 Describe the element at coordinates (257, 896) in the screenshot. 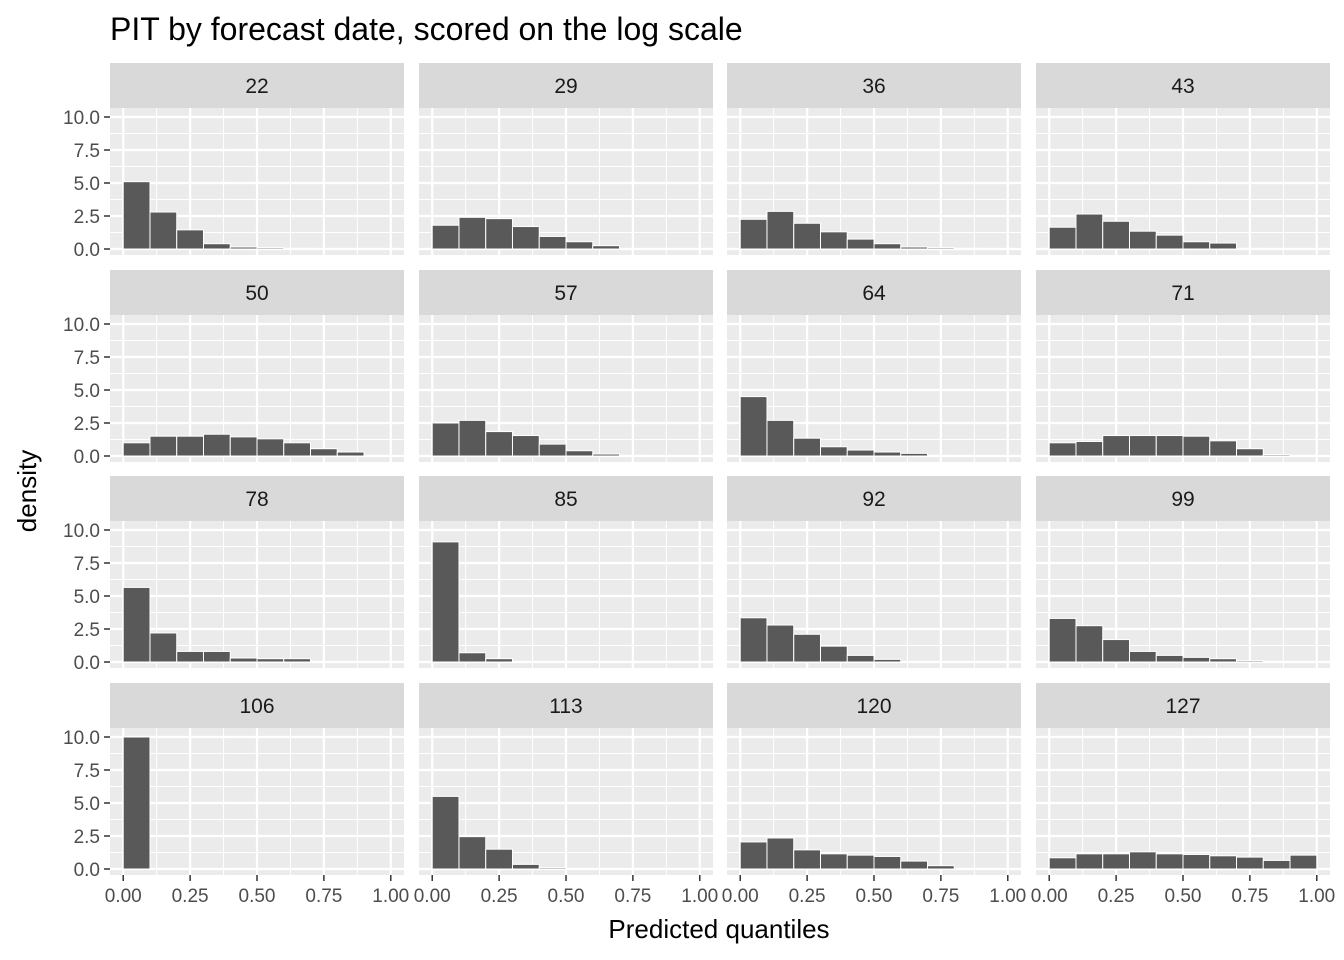

I see `x-tick-label: 0.50` at that location.